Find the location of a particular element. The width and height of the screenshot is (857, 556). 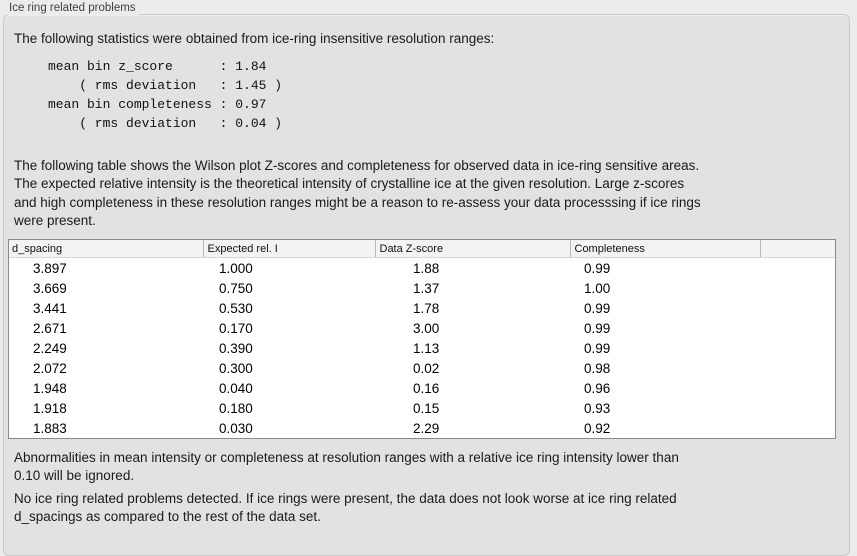

table-cell: 2.072 is located at coordinates (50, 368).